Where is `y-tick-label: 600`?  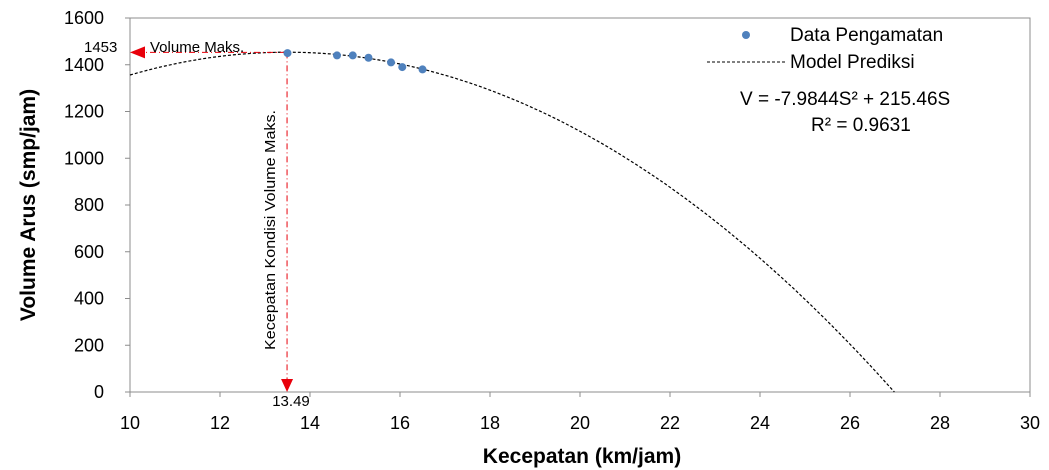
y-tick-label: 600 is located at coordinates (89, 252).